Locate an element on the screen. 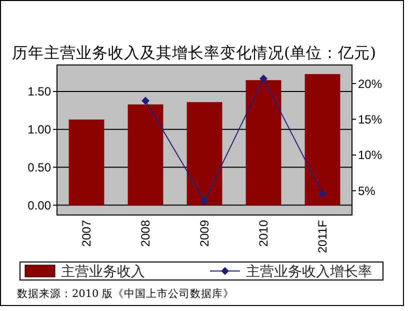  x-tick-label: 2009 is located at coordinates (205, 233).